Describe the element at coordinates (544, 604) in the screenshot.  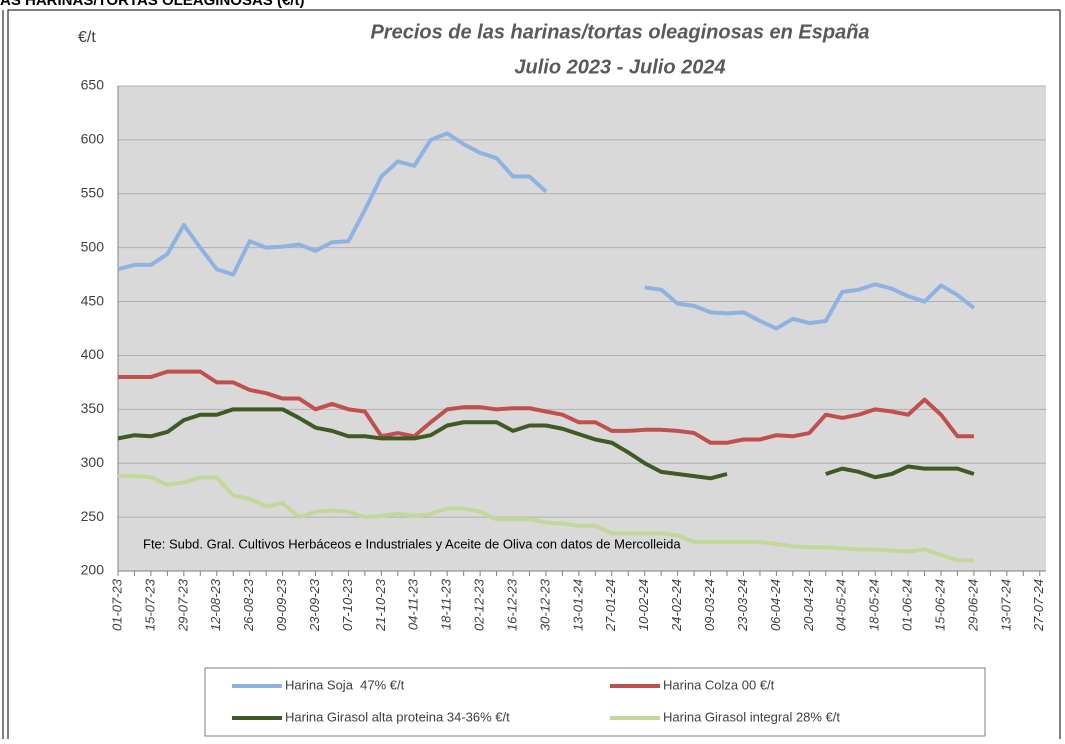
I see `x-tick-label: 30-12-23` at that location.